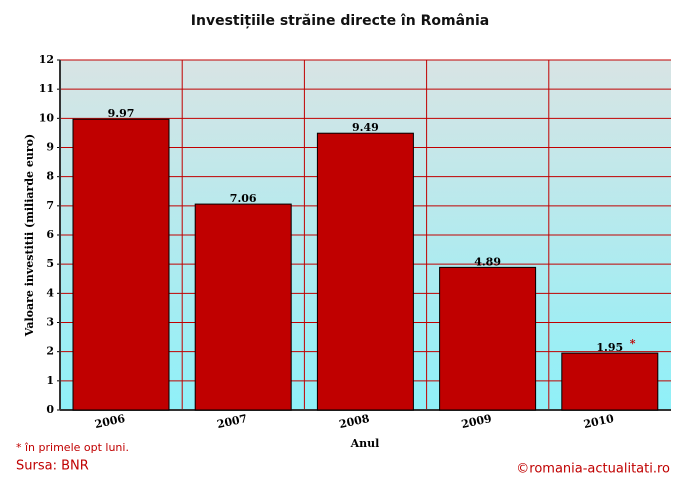 This screenshot has width=680, height=500. Describe the element at coordinates (633, 343) in the screenshot. I see `annotation: *` at that location.